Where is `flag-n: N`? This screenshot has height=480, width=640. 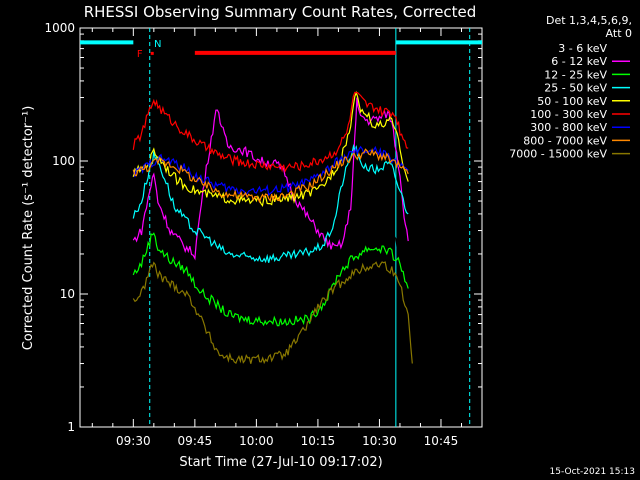
flag-n: N is located at coordinates (157, 44).